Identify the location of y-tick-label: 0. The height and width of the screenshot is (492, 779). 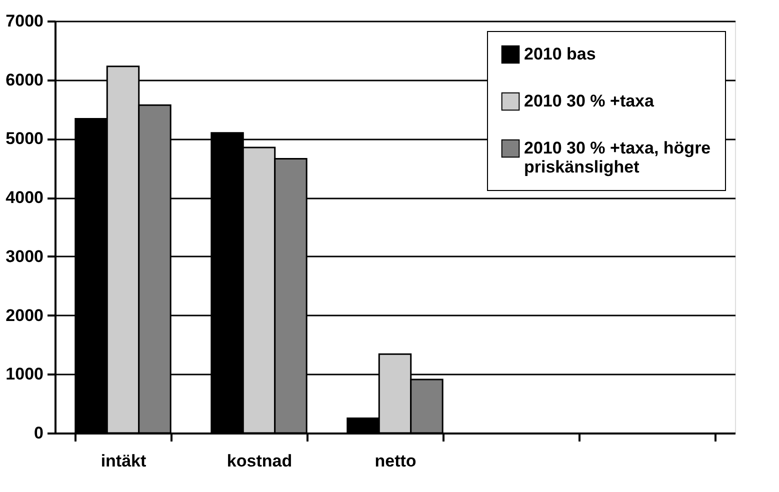
(39, 433).